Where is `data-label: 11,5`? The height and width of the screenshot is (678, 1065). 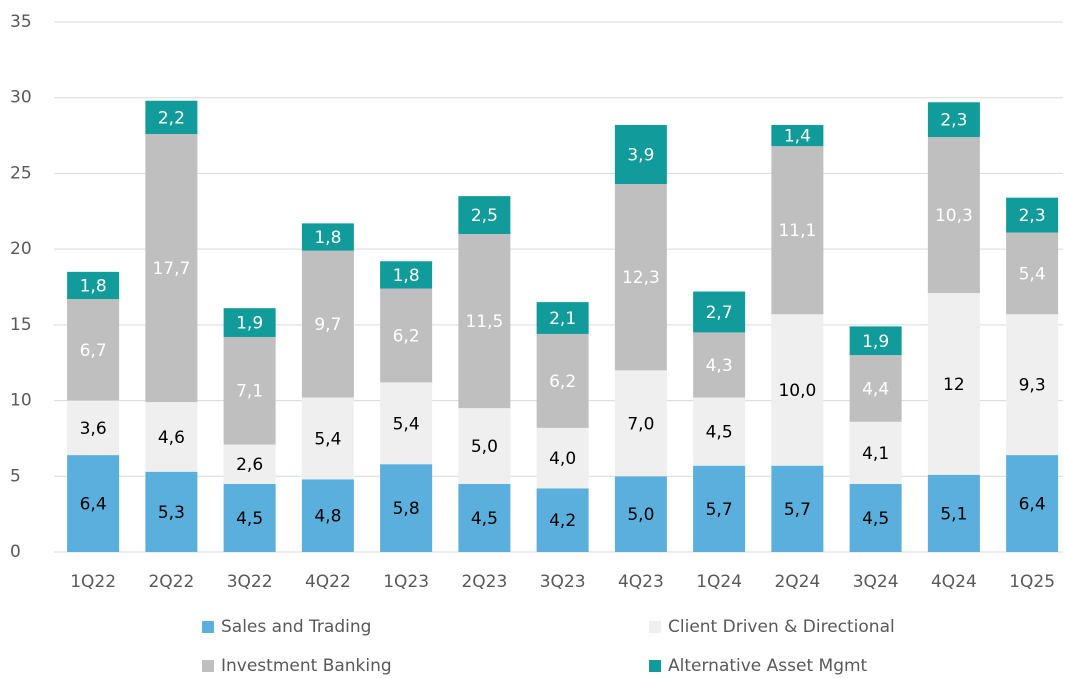 data-label: 11,5 is located at coordinates (484, 322).